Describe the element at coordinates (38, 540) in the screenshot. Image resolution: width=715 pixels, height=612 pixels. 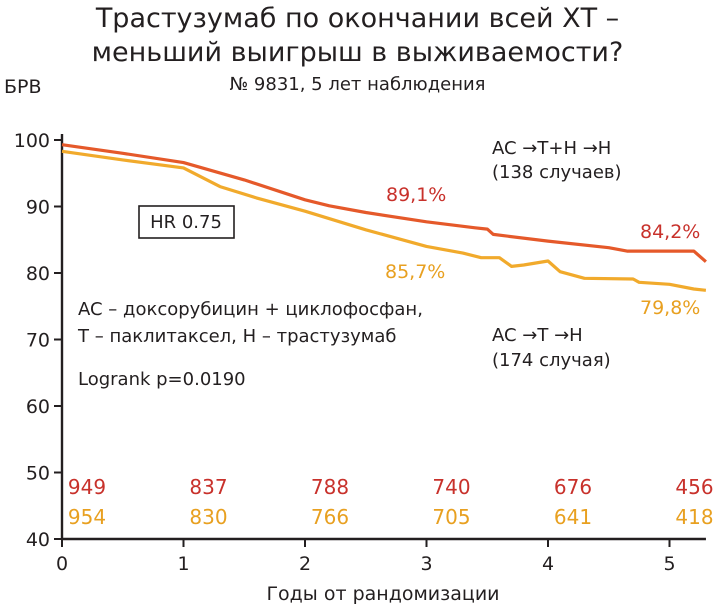
I see `y-tick-label: 40` at that location.